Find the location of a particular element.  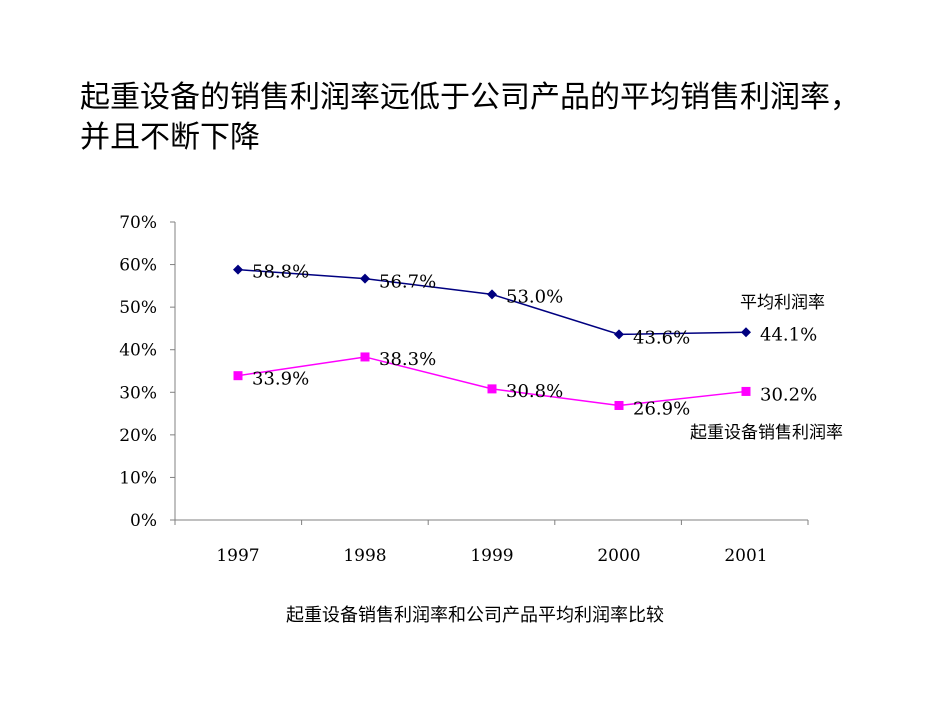

x-tick-label: 1998 is located at coordinates (364, 556).